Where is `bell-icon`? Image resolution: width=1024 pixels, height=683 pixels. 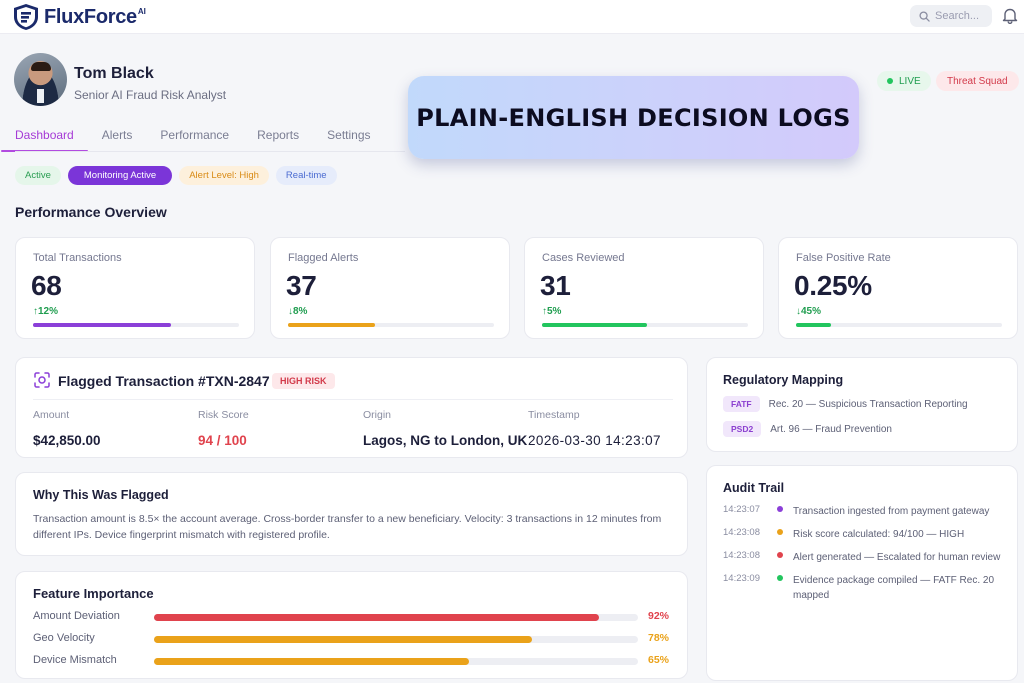
bell-icon is located at coordinates (1010, 15).